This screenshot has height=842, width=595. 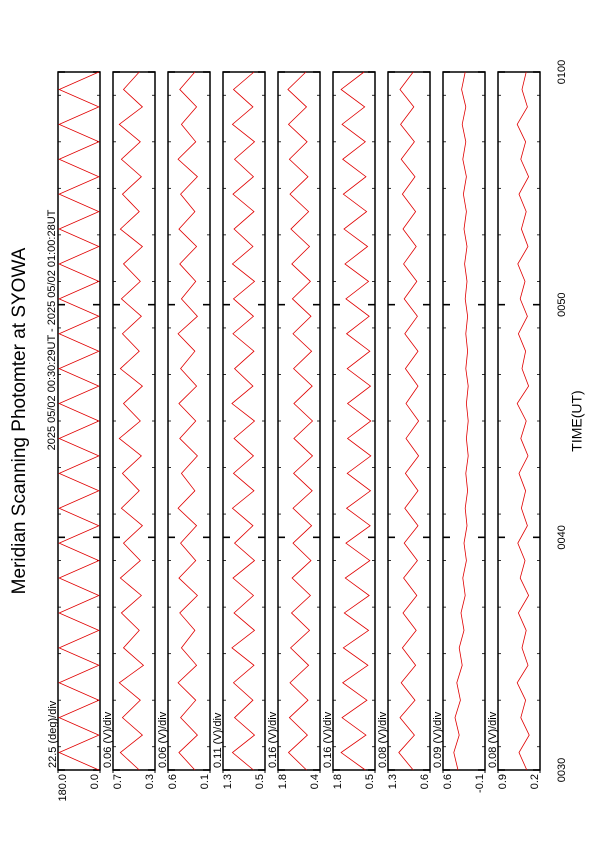 I want to click on x-tick-label: 0040, so click(x=562, y=537).